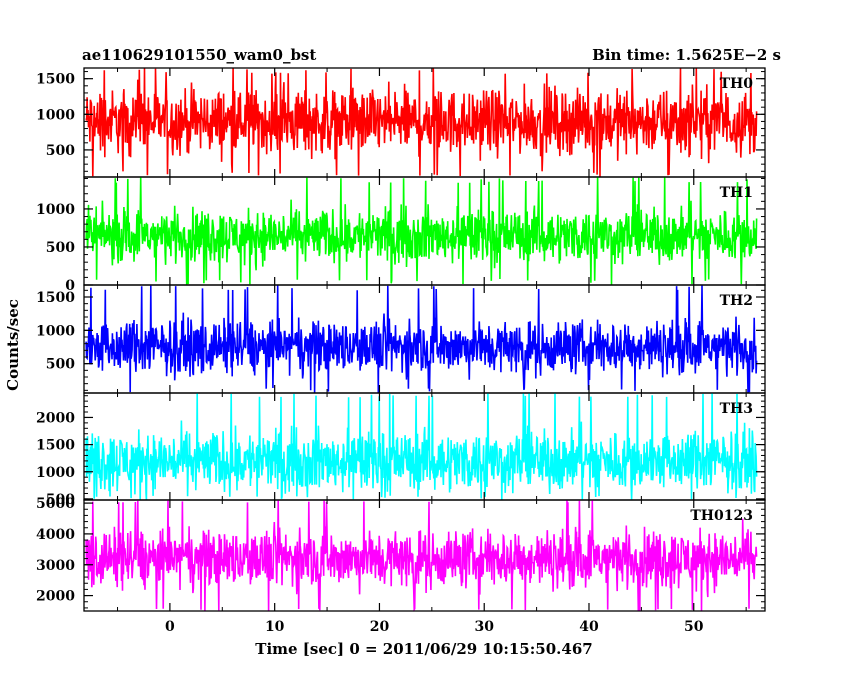  Describe the element at coordinates (736, 301) in the screenshot. I see `panel-label-th2: TH2` at that location.